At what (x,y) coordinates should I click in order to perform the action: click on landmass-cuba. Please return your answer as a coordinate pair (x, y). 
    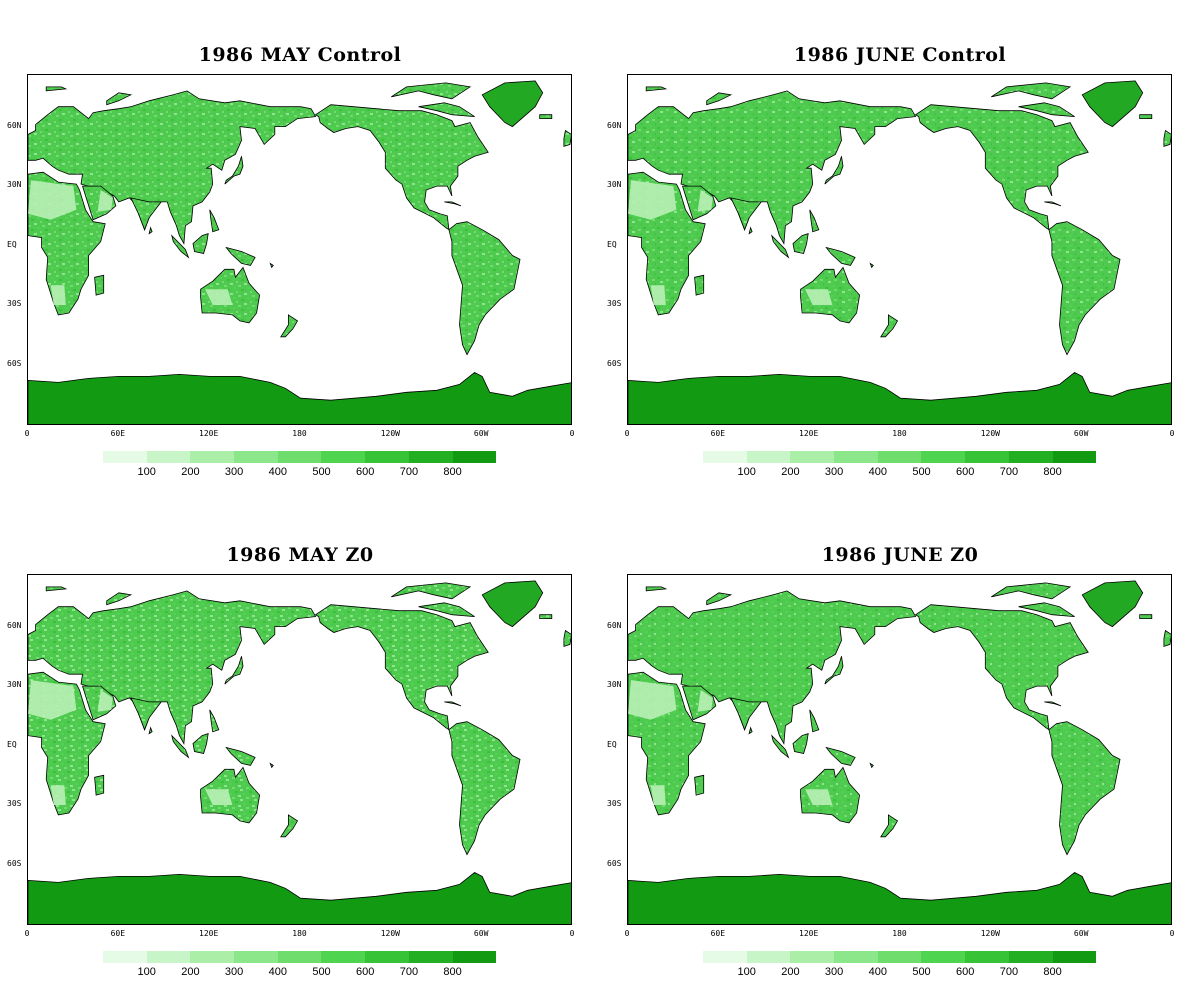
    Looking at the image, I should click on (453, 704).